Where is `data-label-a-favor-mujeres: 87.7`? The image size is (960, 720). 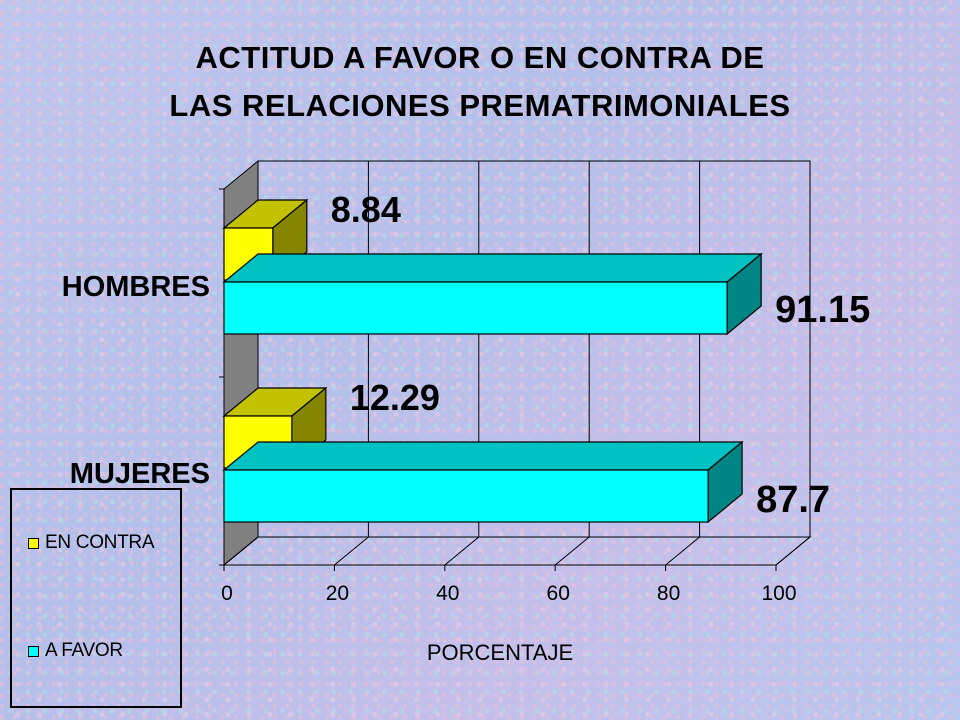 data-label-a-favor-mujeres: 87.7 is located at coordinates (793, 500).